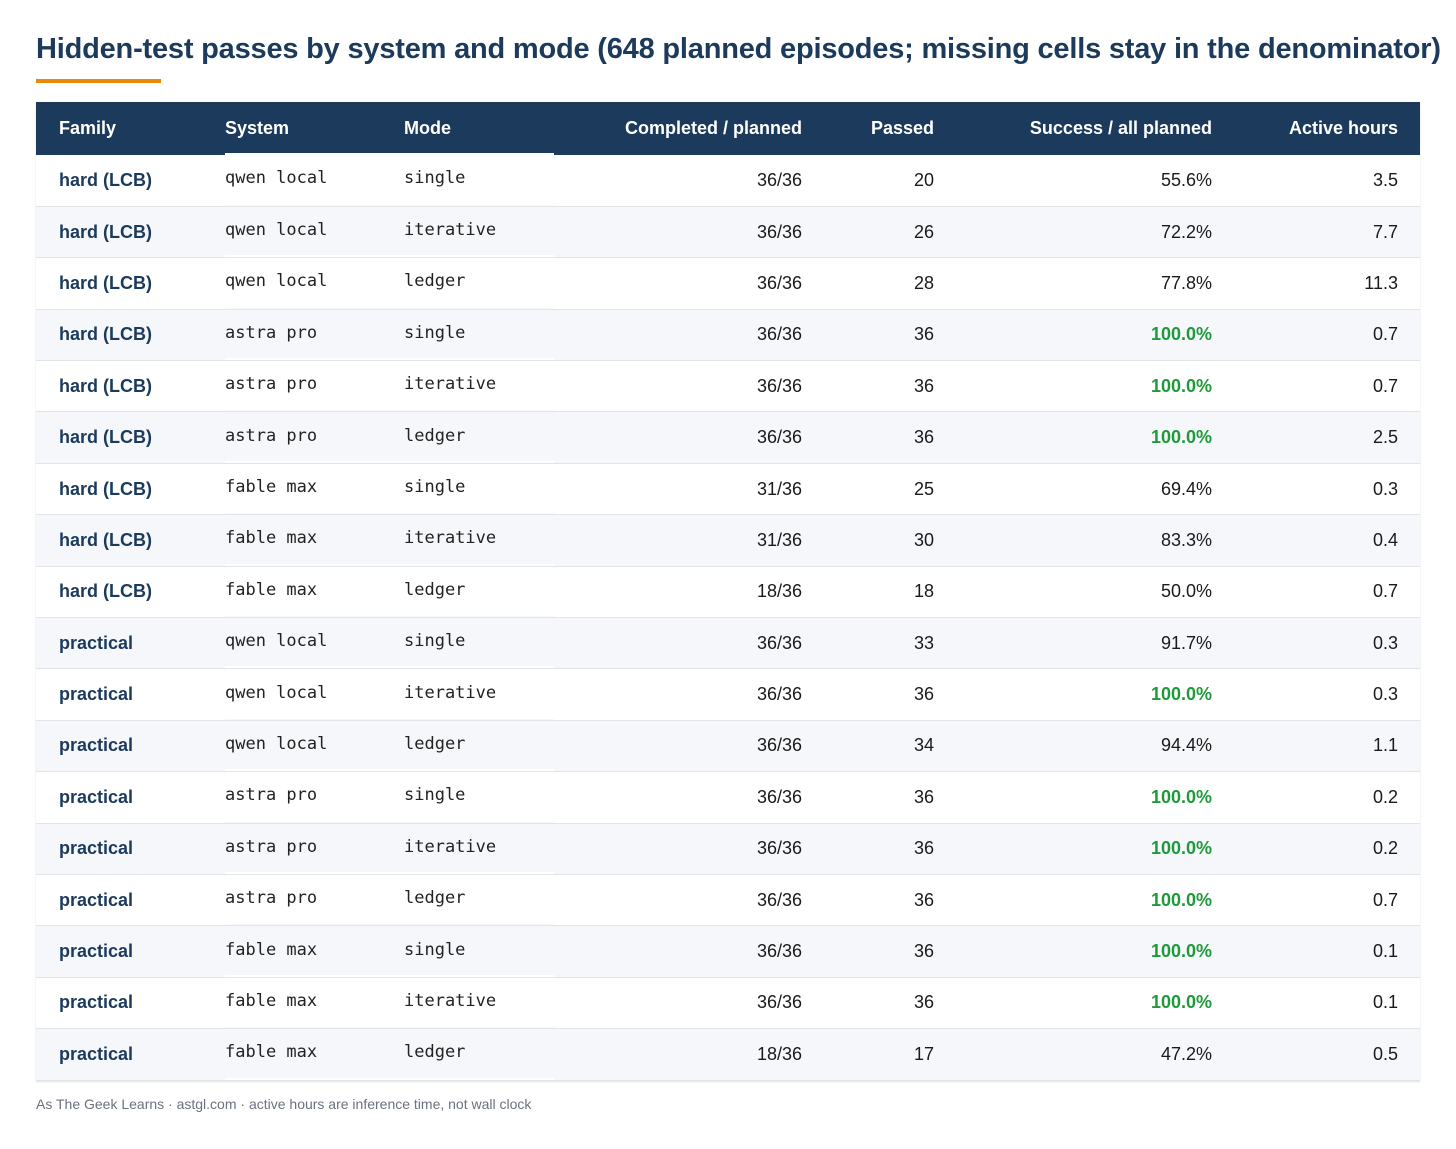  What do you see at coordinates (1385, 745) in the screenshot?
I see `cell-active-hours: 1.1` at bounding box center [1385, 745].